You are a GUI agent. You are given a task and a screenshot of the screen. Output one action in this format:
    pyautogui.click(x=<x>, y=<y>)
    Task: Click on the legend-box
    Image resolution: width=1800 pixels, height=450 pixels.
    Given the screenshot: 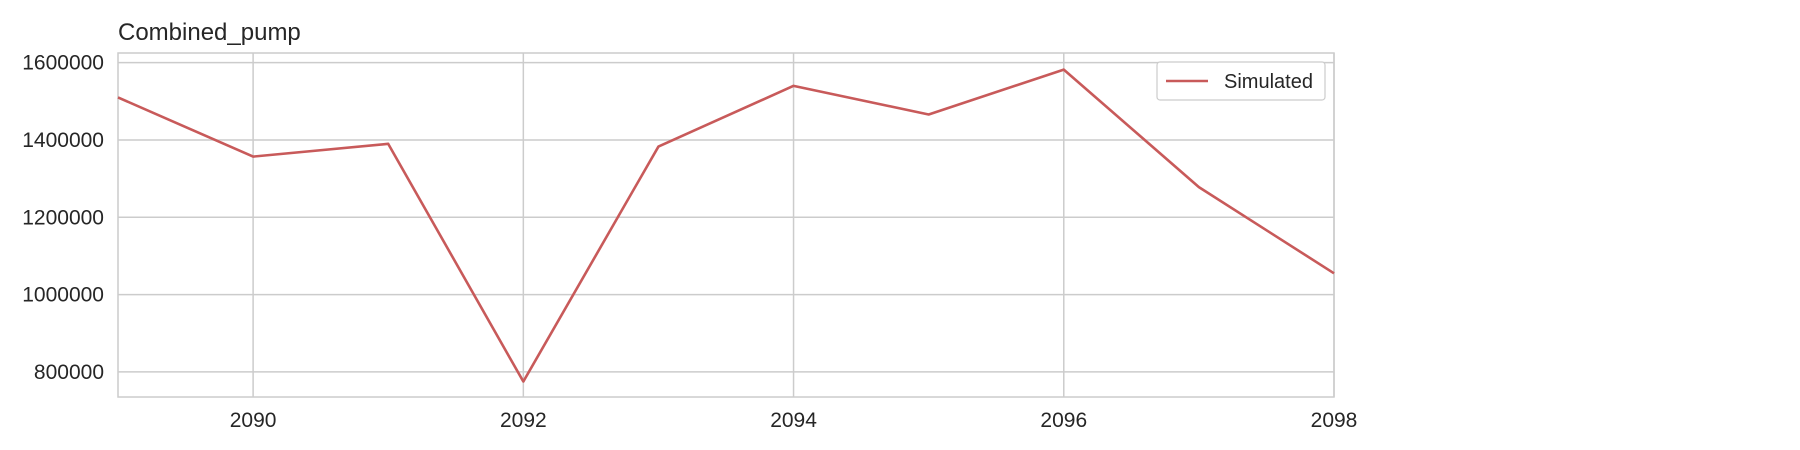 What is the action you would take?
    pyautogui.click(x=1241, y=81)
    